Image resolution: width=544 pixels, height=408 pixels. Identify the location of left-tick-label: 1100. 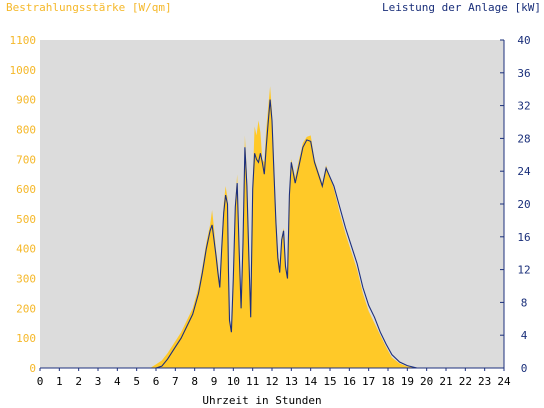
(23, 40).